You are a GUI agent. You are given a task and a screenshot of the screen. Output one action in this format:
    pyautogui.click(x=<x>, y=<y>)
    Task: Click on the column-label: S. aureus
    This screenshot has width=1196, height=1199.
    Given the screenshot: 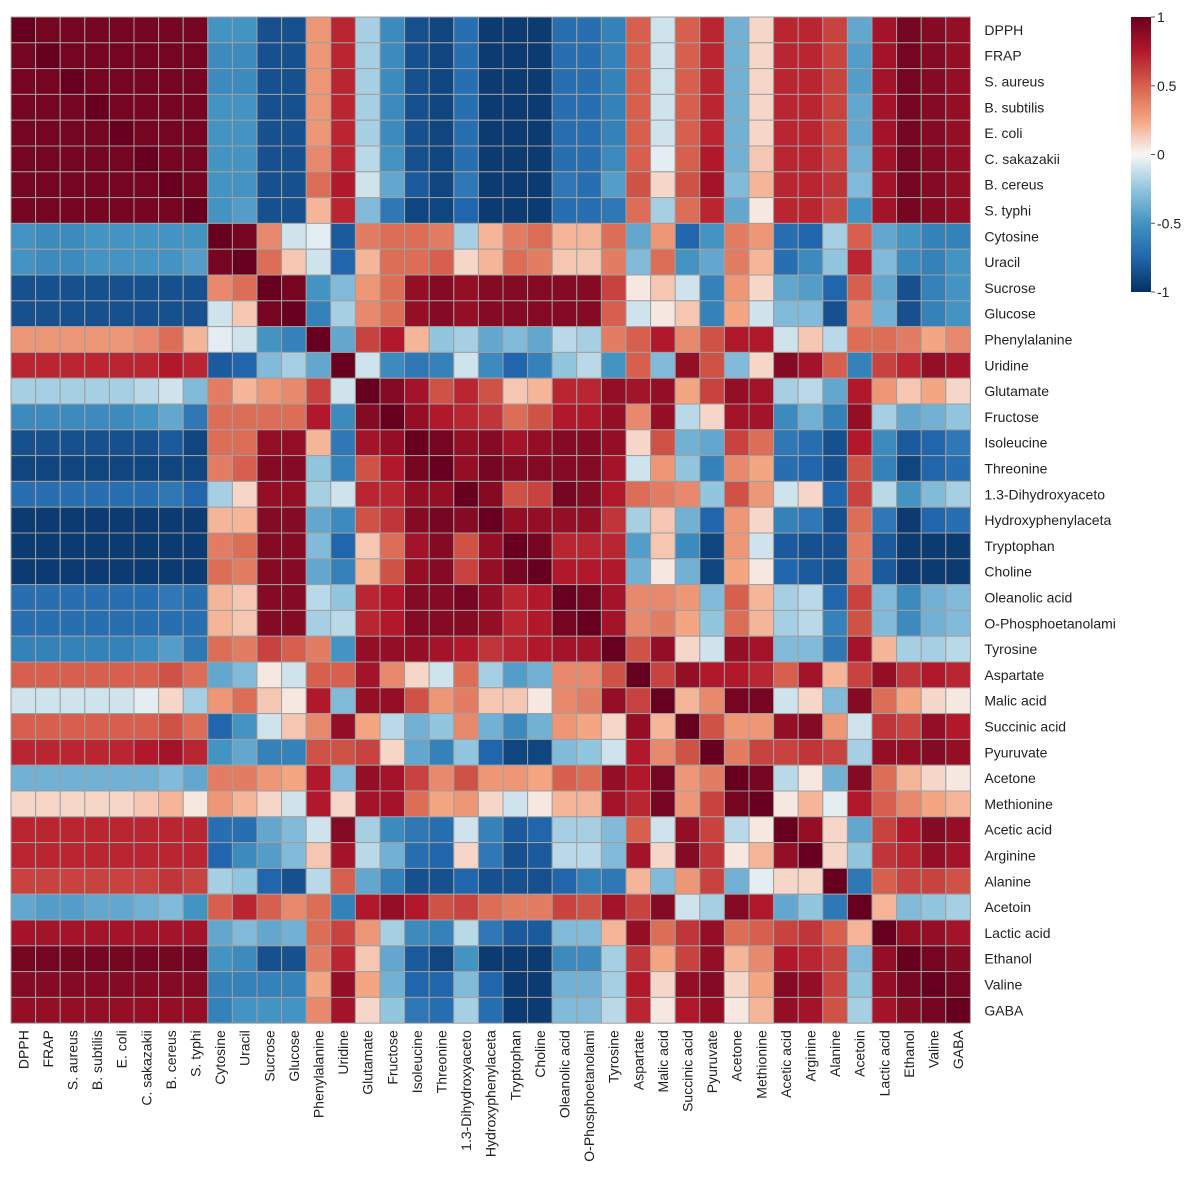 What is the action you would take?
    pyautogui.click(x=73, y=1060)
    